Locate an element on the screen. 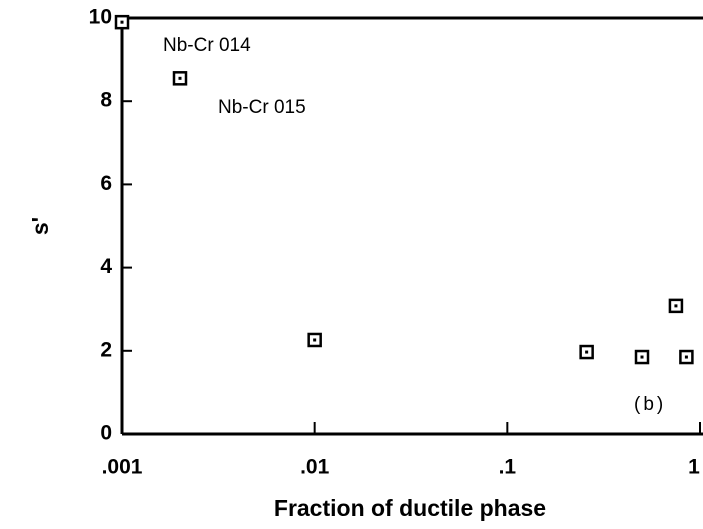 Image resolution: width=703 pixels, height=529 pixels. x-tick-label: .001 is located at coordinates (122, 467).